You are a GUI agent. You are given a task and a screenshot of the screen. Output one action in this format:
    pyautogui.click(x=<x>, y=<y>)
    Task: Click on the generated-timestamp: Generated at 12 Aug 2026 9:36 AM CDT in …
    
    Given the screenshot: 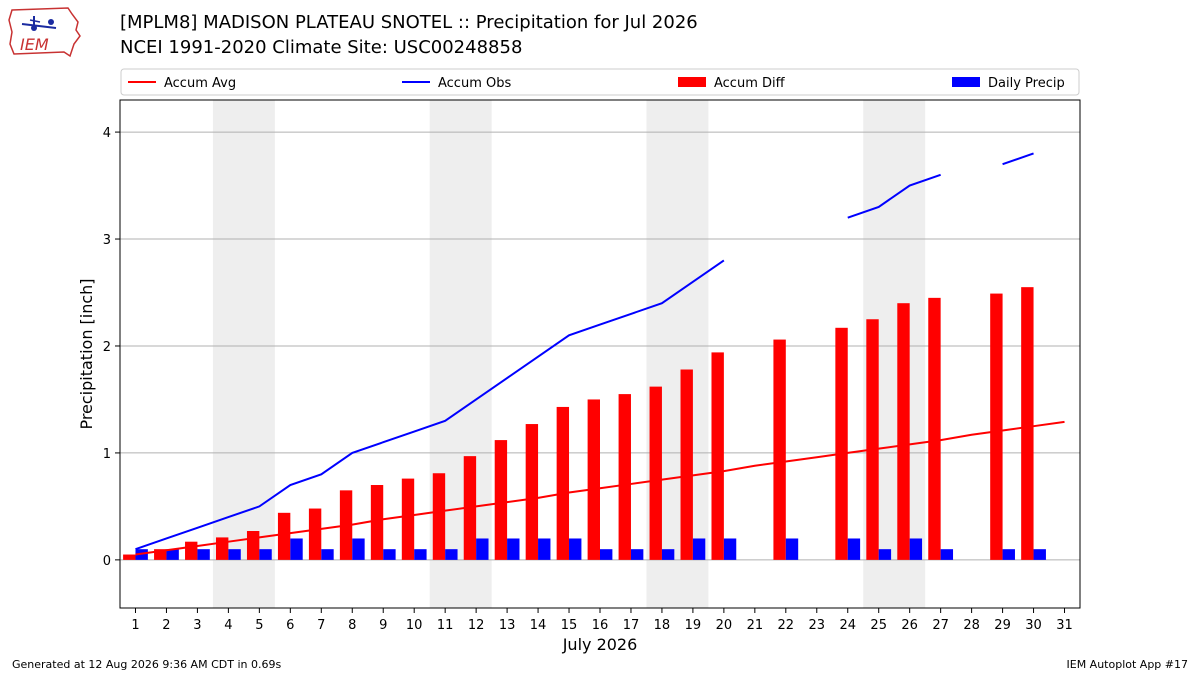 What is the action you would take?
    pyautogui.click(x=147, y=664)
    